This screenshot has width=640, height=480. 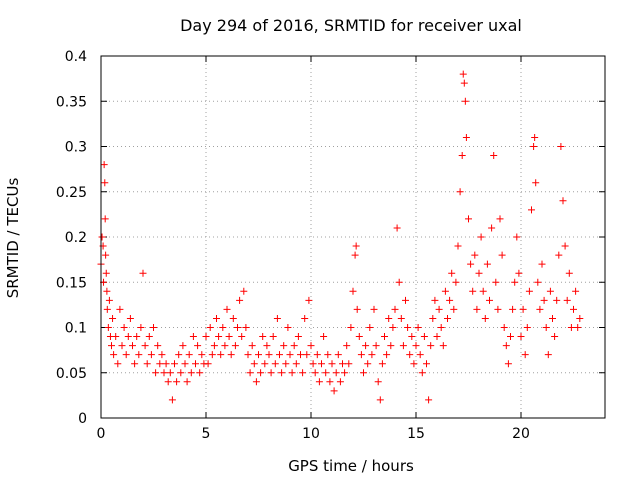 I want to click on y-tick-label: 0.1, so click(x=76, y=329).